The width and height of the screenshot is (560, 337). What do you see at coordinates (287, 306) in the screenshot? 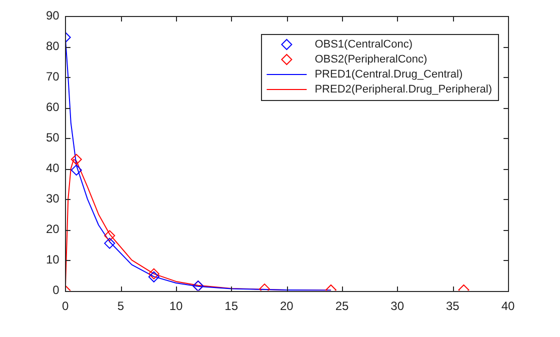
I see `x-tick-label: 20` at bounding box center [287, 306].